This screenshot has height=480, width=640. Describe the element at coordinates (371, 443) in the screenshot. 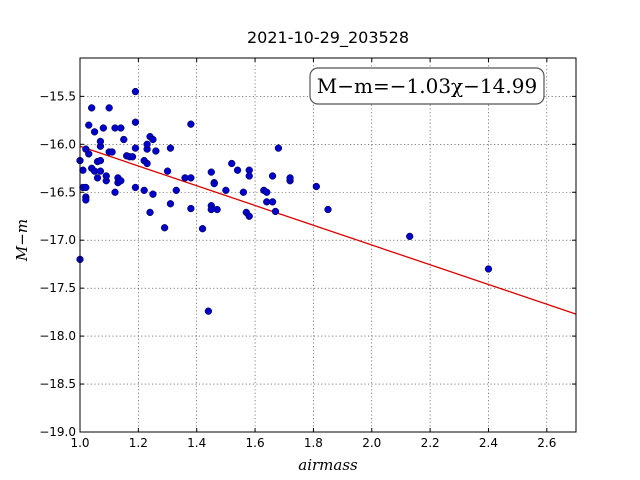

I see `x-tick-label: 2.0` at that location.